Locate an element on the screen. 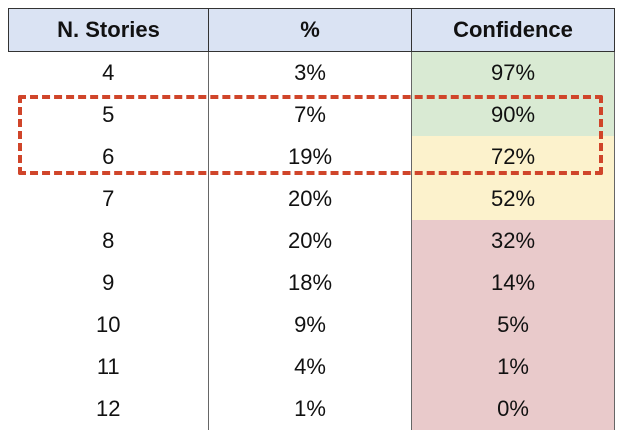  percent-cell: 4% is located at coordinates (310, 367).